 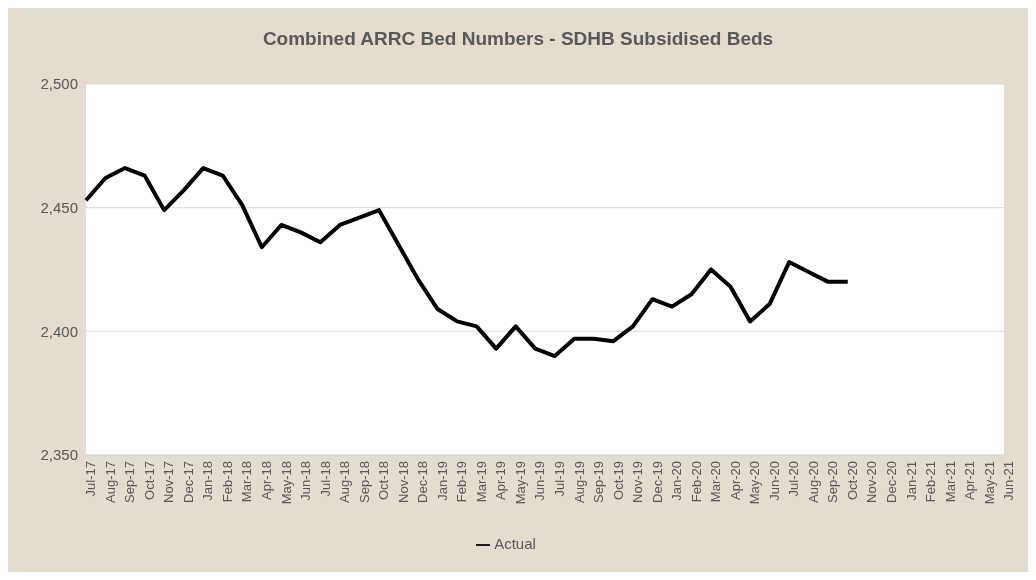 What do you see at coordinates (559, 478) in the screenshot?
I see `x-tick-label: Jul-19` at bounding box center [559, 478].